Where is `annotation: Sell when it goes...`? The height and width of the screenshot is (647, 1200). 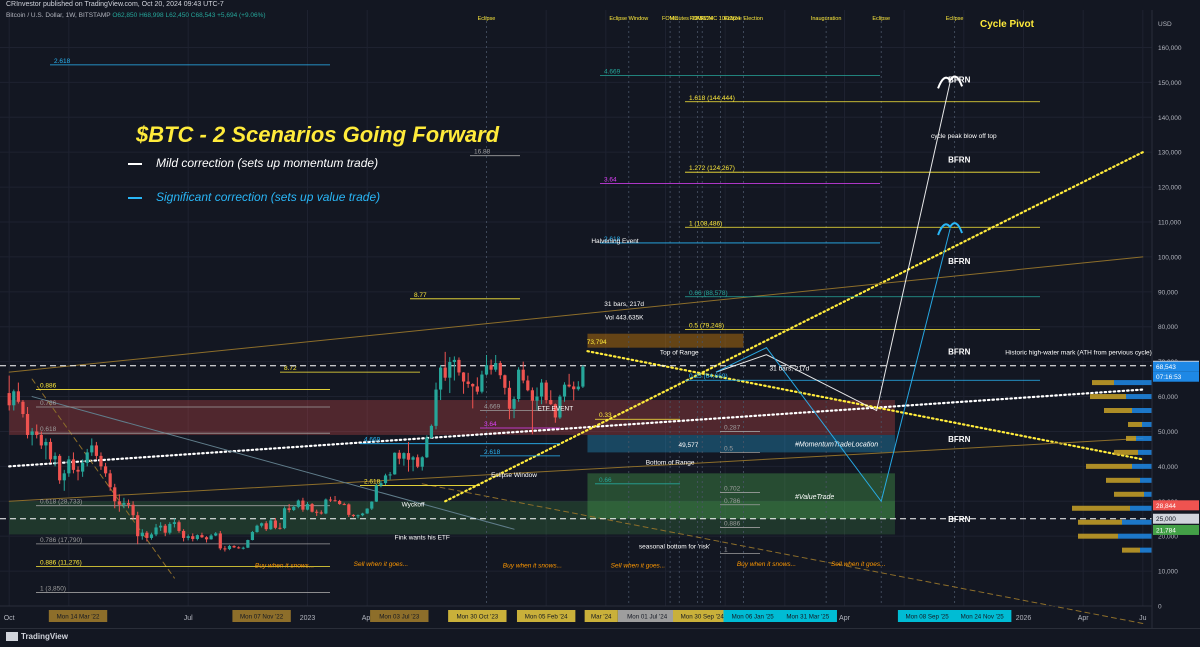
annotation: Sell when it goes... is located at coordinates (381, 564).